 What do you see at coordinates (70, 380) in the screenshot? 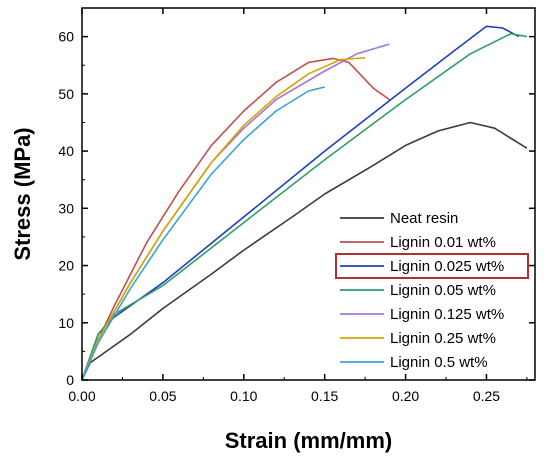
I see `y-tick-label: 0` at bounding box center [70, 380].